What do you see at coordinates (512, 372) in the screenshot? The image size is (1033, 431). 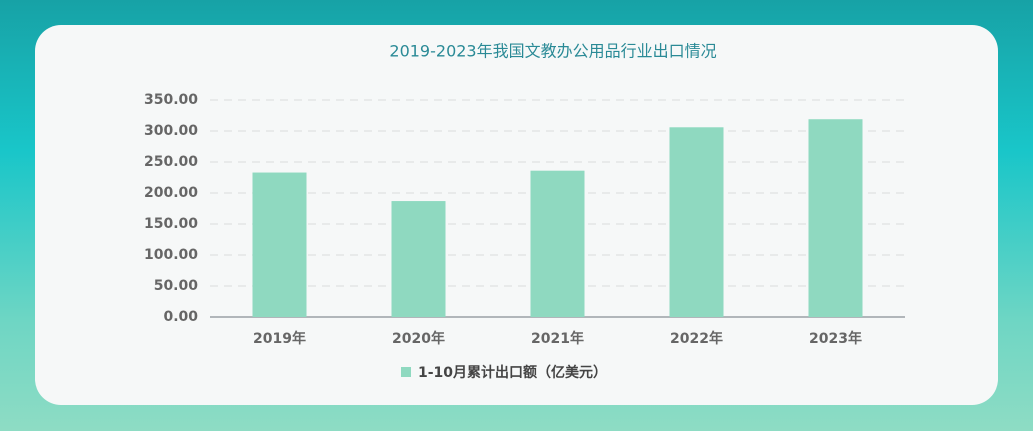 I see `legend-label: 1-10月累计出口额（亿美元）` at bounding box center [512, 372].